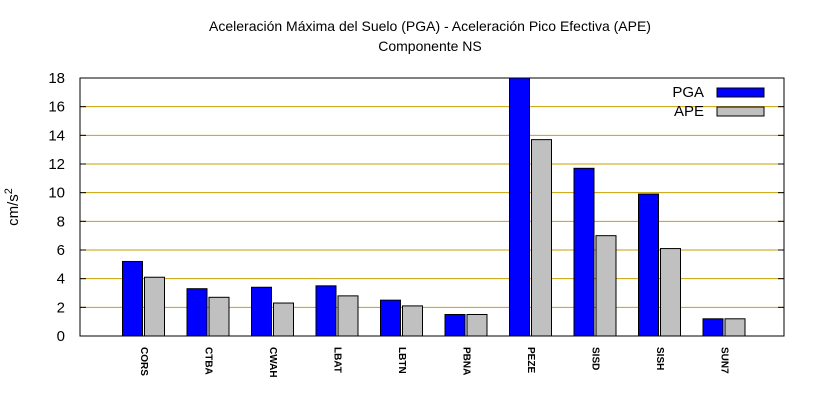 The height and width of the screenshot is (405, 820). I want to click on bar-ape-sish, so click(670, 292).